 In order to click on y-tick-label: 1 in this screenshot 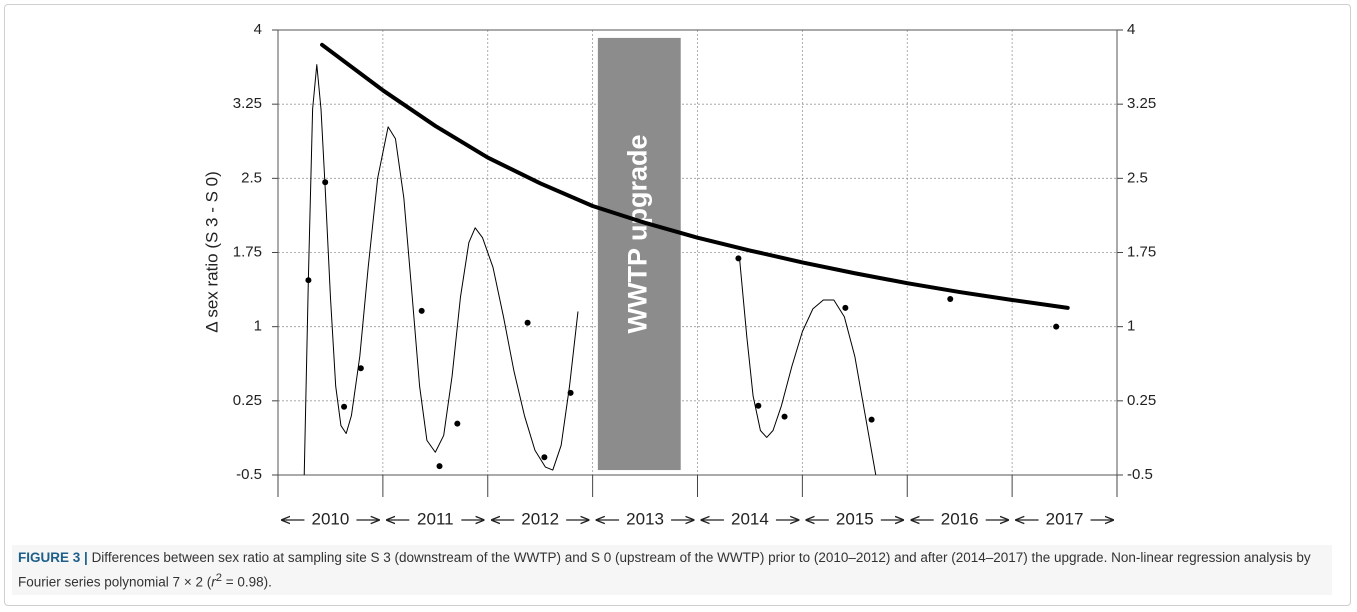, I will do `click(258, 326)`.